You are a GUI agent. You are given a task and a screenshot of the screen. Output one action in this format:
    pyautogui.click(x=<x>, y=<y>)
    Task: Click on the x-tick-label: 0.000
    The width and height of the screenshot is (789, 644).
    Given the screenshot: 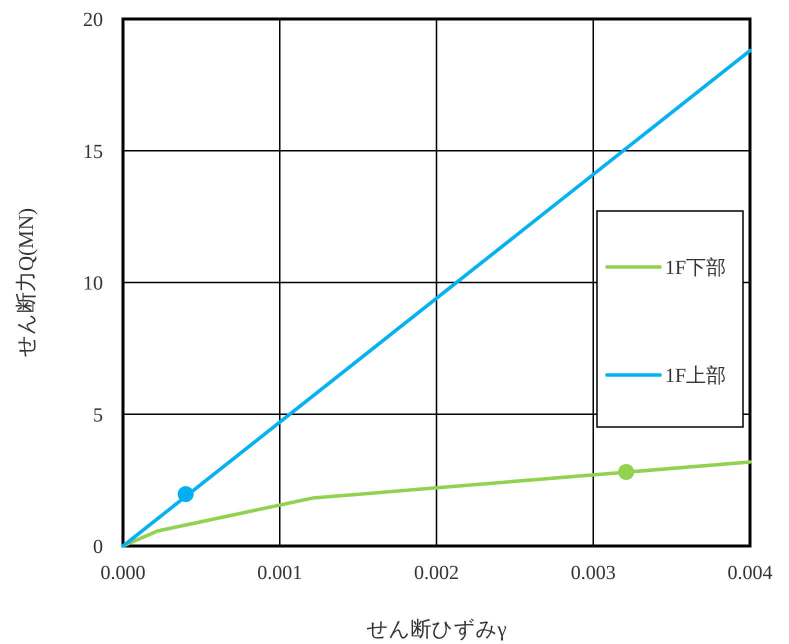 What is the action you would take?
    pyautogui.click(x=123, y=573)
    